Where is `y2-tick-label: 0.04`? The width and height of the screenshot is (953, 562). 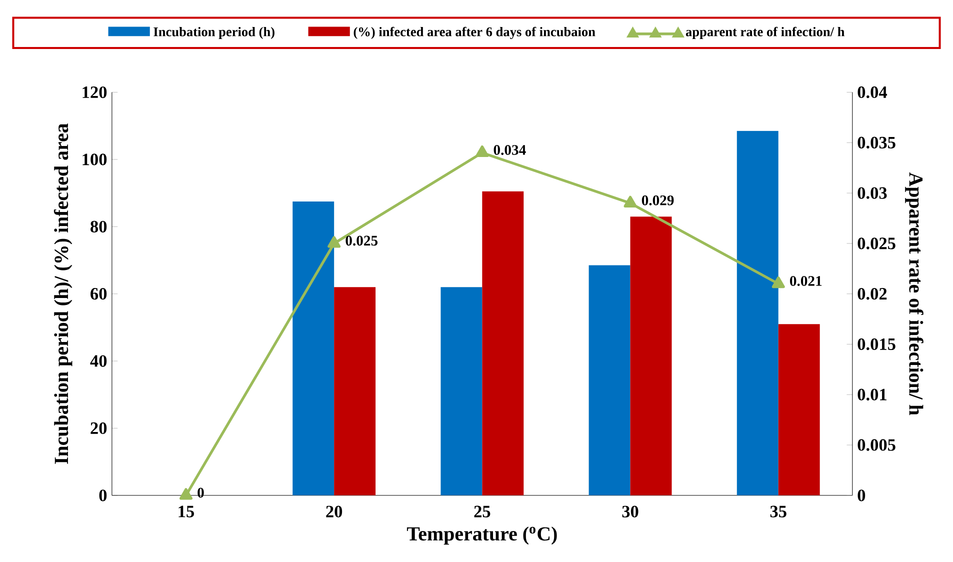 y2-tick-label: 0.04 is located at coordinates (873, 92).